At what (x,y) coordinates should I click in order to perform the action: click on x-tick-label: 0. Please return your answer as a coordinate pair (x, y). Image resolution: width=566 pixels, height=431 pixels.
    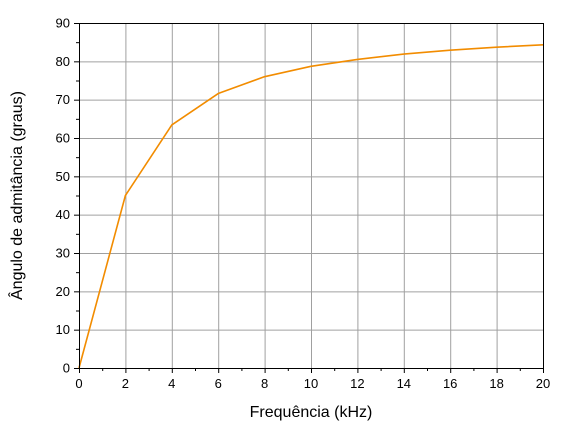
    Looking at the image, I should click on (78, 383).